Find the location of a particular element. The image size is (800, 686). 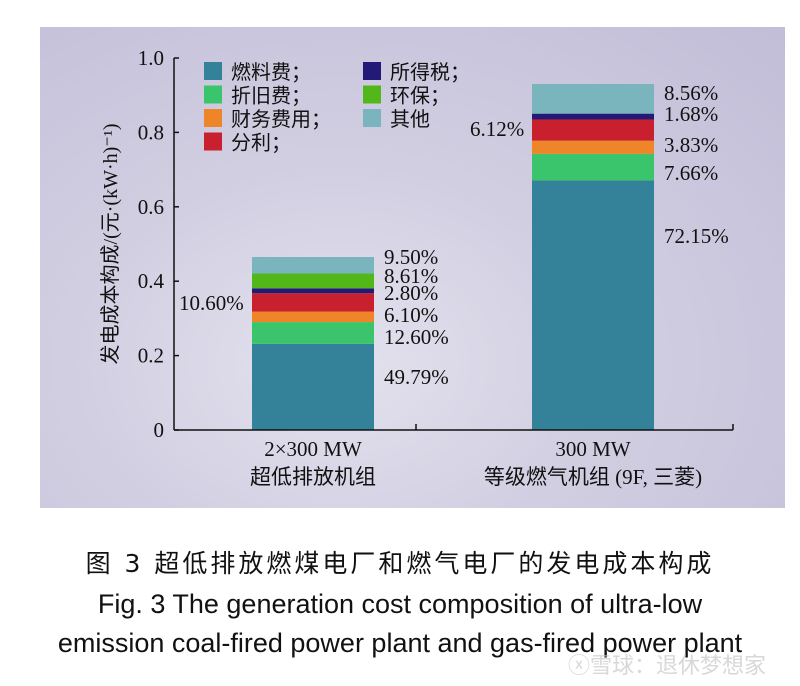

y-tick-label: 0.8 is located at coordinates (151, 132).